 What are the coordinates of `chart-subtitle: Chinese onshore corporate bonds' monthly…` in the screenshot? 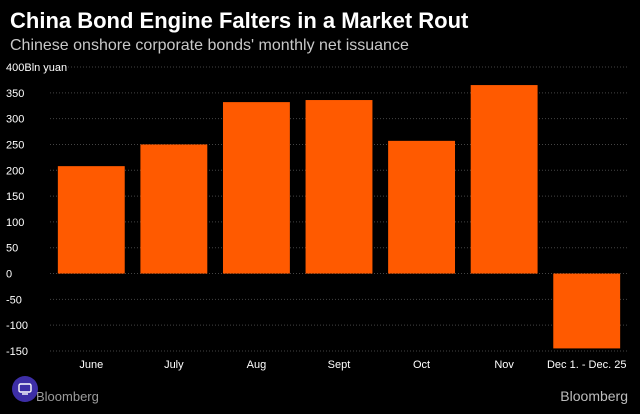 It's located at (209, 45).